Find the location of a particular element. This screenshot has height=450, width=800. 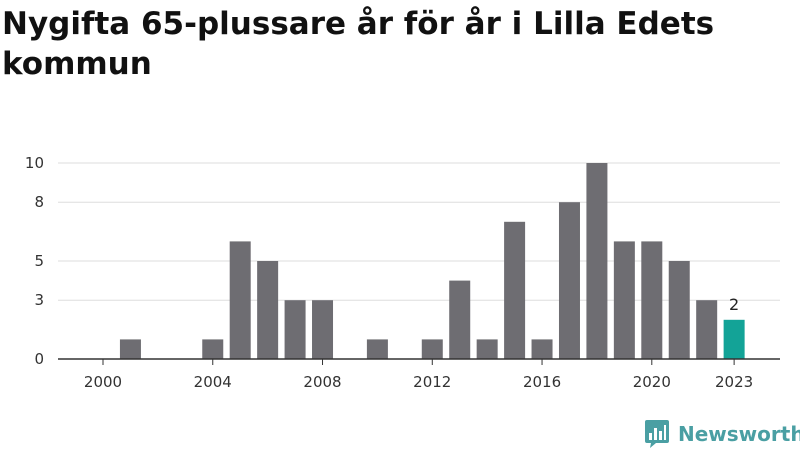

bar-2013 is located at coordinates (460, 319).